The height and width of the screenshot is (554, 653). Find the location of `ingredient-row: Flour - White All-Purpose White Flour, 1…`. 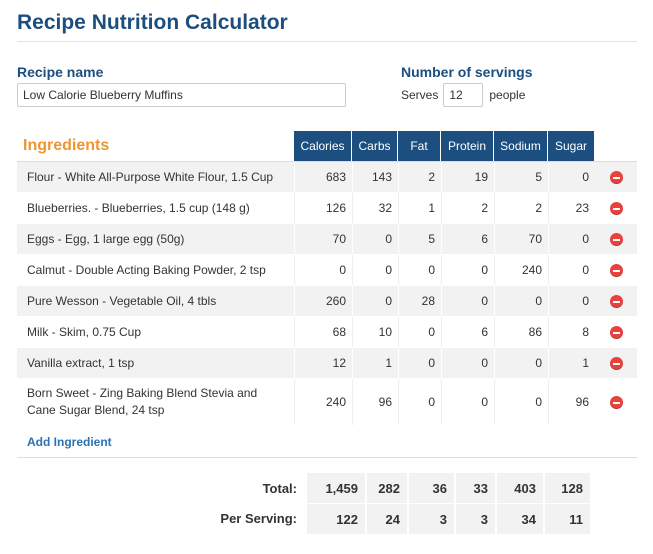

ingredient-row: Flour - White All-Purpose White Flour, 1… is located at coordinates (327, 177).